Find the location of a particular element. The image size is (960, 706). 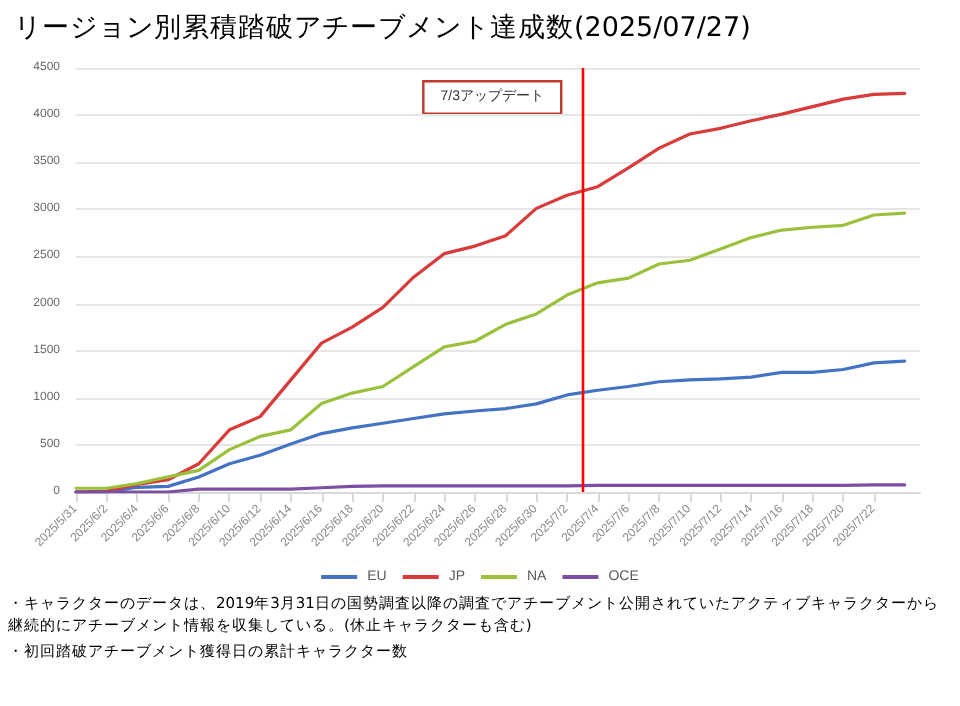

chart-title: リージョン別累積踏破アチーブメント達成数(2025/07/27) is located at coordinates (382, 28).